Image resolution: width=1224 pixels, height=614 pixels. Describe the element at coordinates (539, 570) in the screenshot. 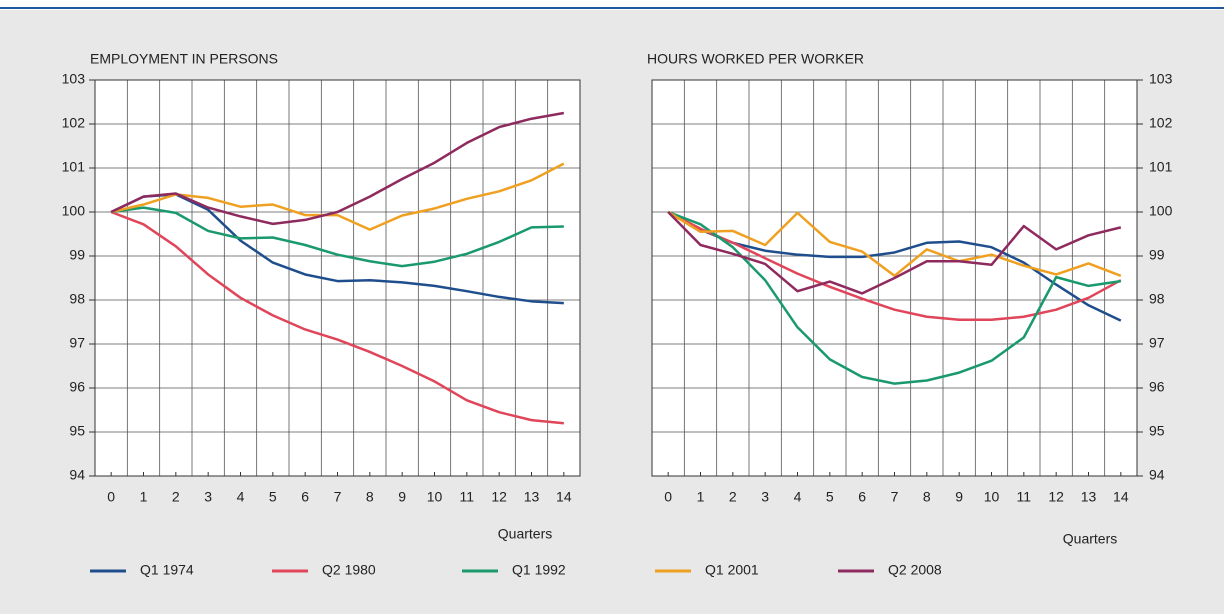

I see `legend-label: Q1 1992` at that location.